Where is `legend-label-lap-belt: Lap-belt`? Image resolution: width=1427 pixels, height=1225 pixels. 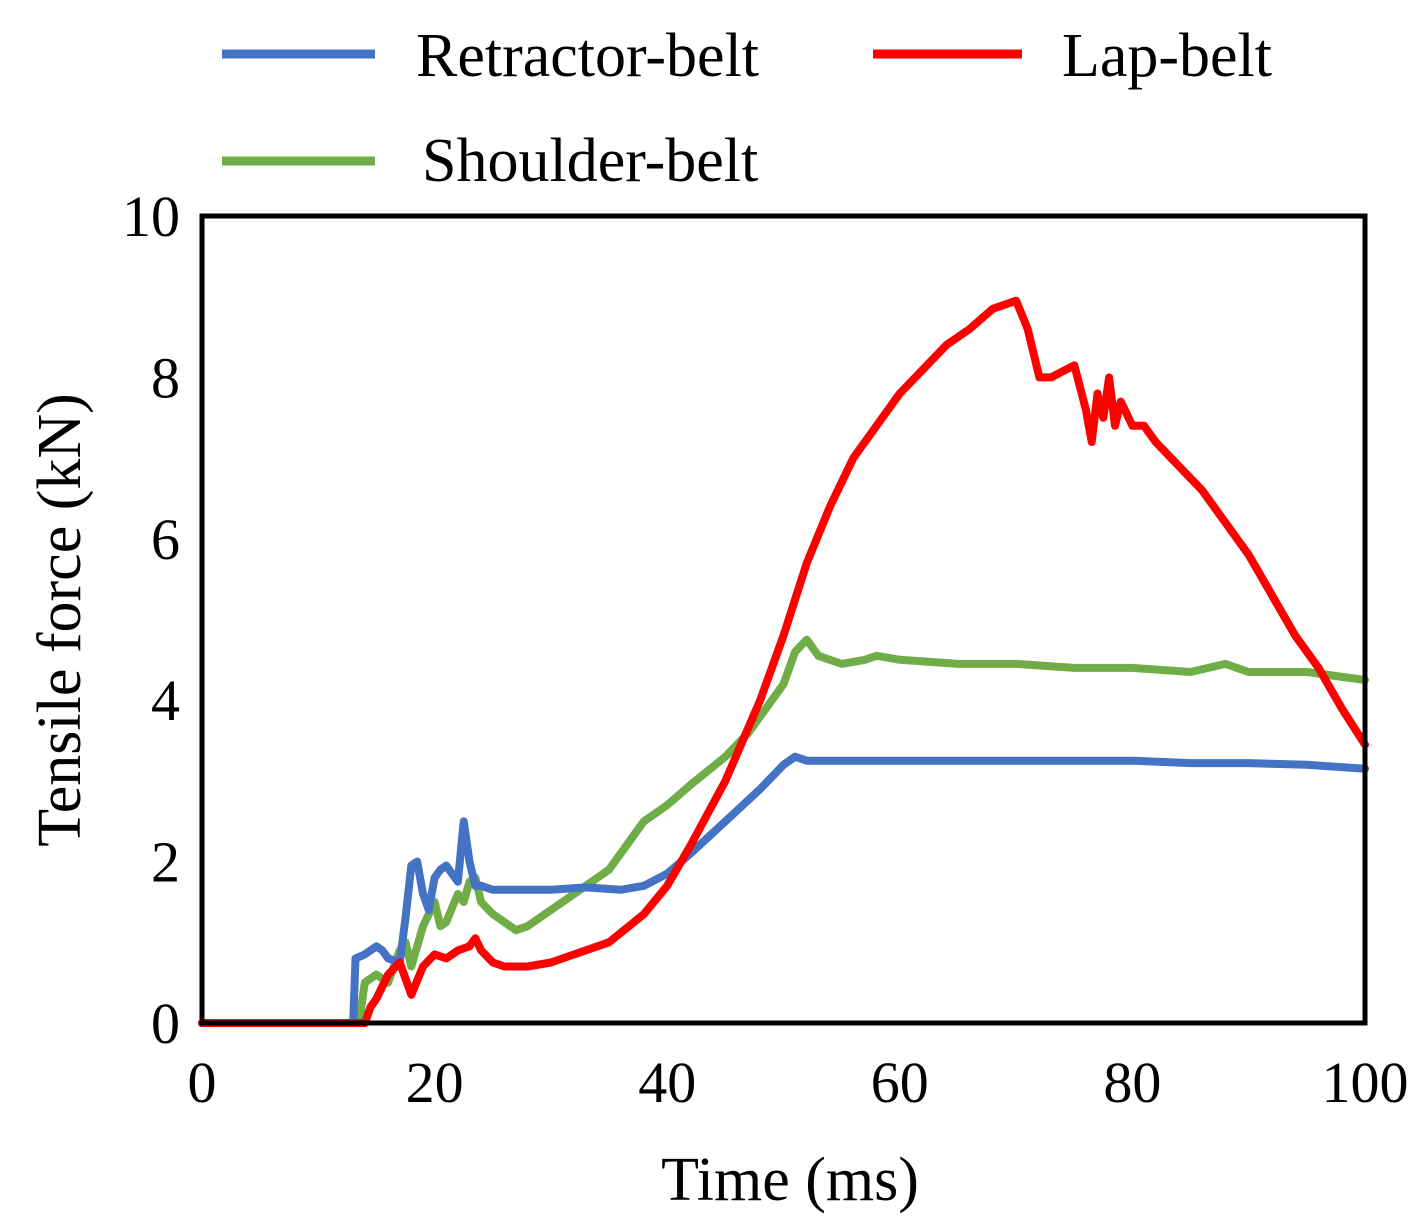
legend-label-lap-belt: Lap-belt is located at coordinates (1167, 56).